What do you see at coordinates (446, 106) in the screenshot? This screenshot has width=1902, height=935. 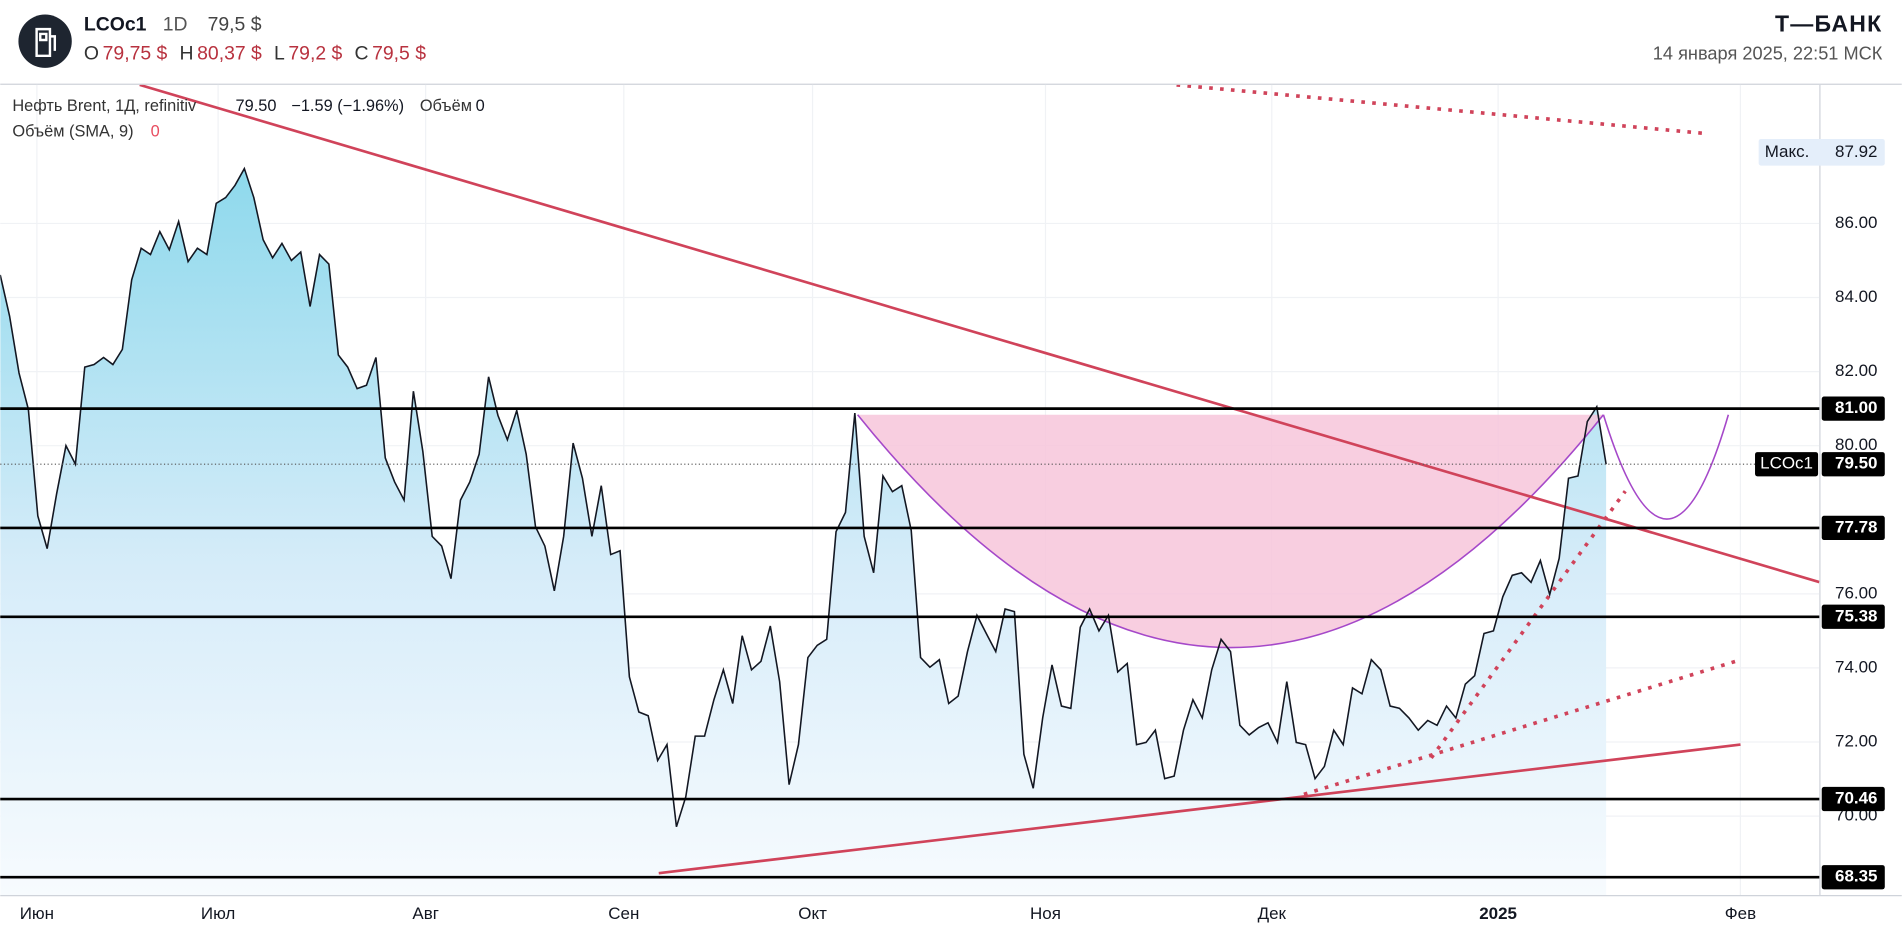 I see `legend-volume-label: Объём` at bounding box center [446, 106].